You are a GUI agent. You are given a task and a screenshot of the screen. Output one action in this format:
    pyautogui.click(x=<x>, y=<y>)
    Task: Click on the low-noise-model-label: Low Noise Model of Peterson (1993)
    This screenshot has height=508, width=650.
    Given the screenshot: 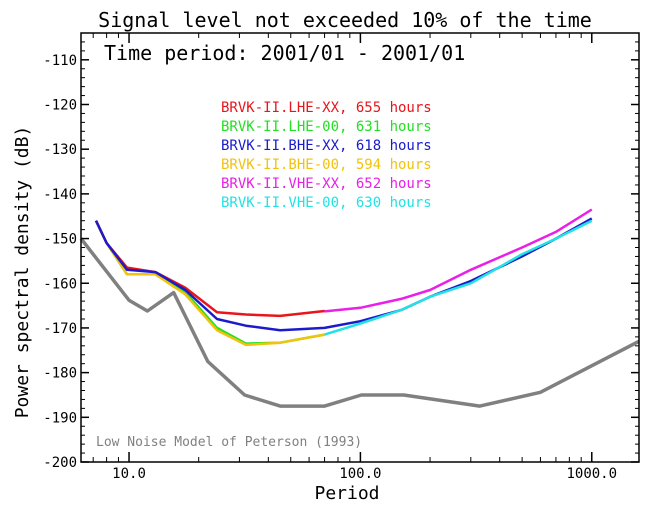 What is the action you would take?
    pyautogui.click(x=229, y=442)
    